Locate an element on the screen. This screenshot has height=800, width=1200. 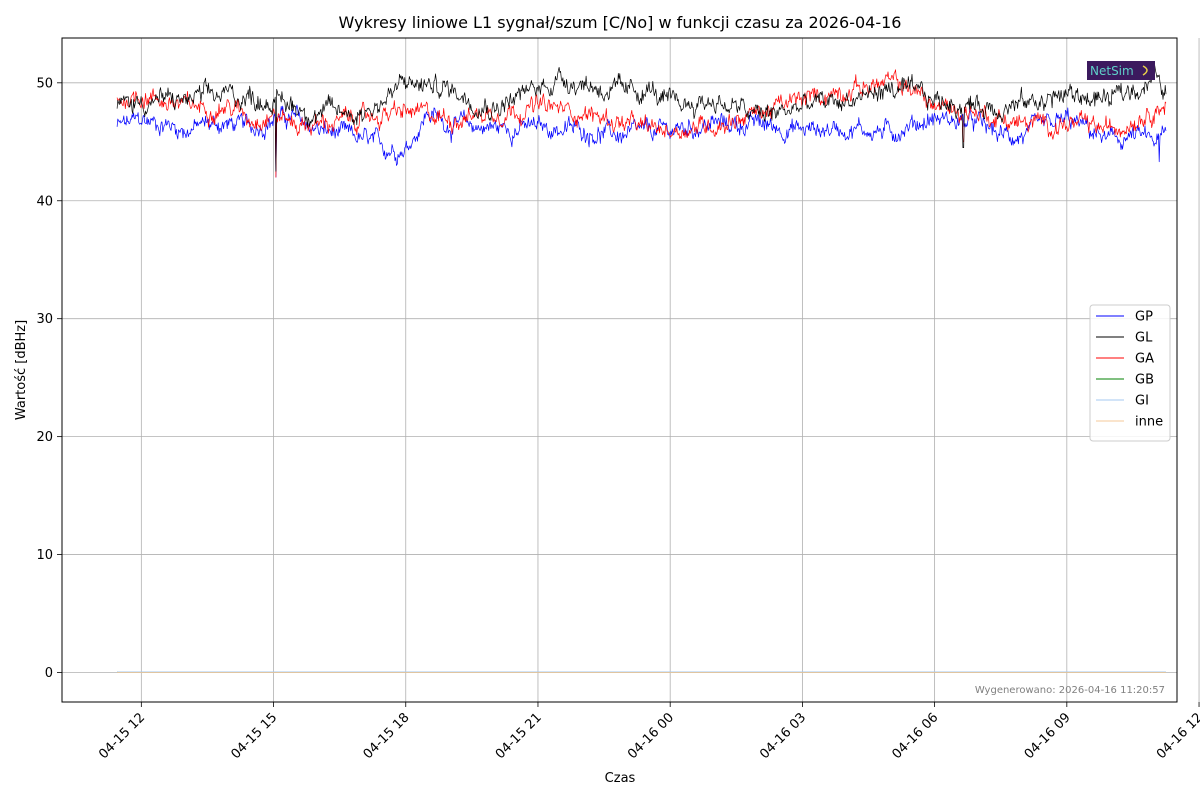
netsim-logo: NetSim is located at coordinates (1121, 70).